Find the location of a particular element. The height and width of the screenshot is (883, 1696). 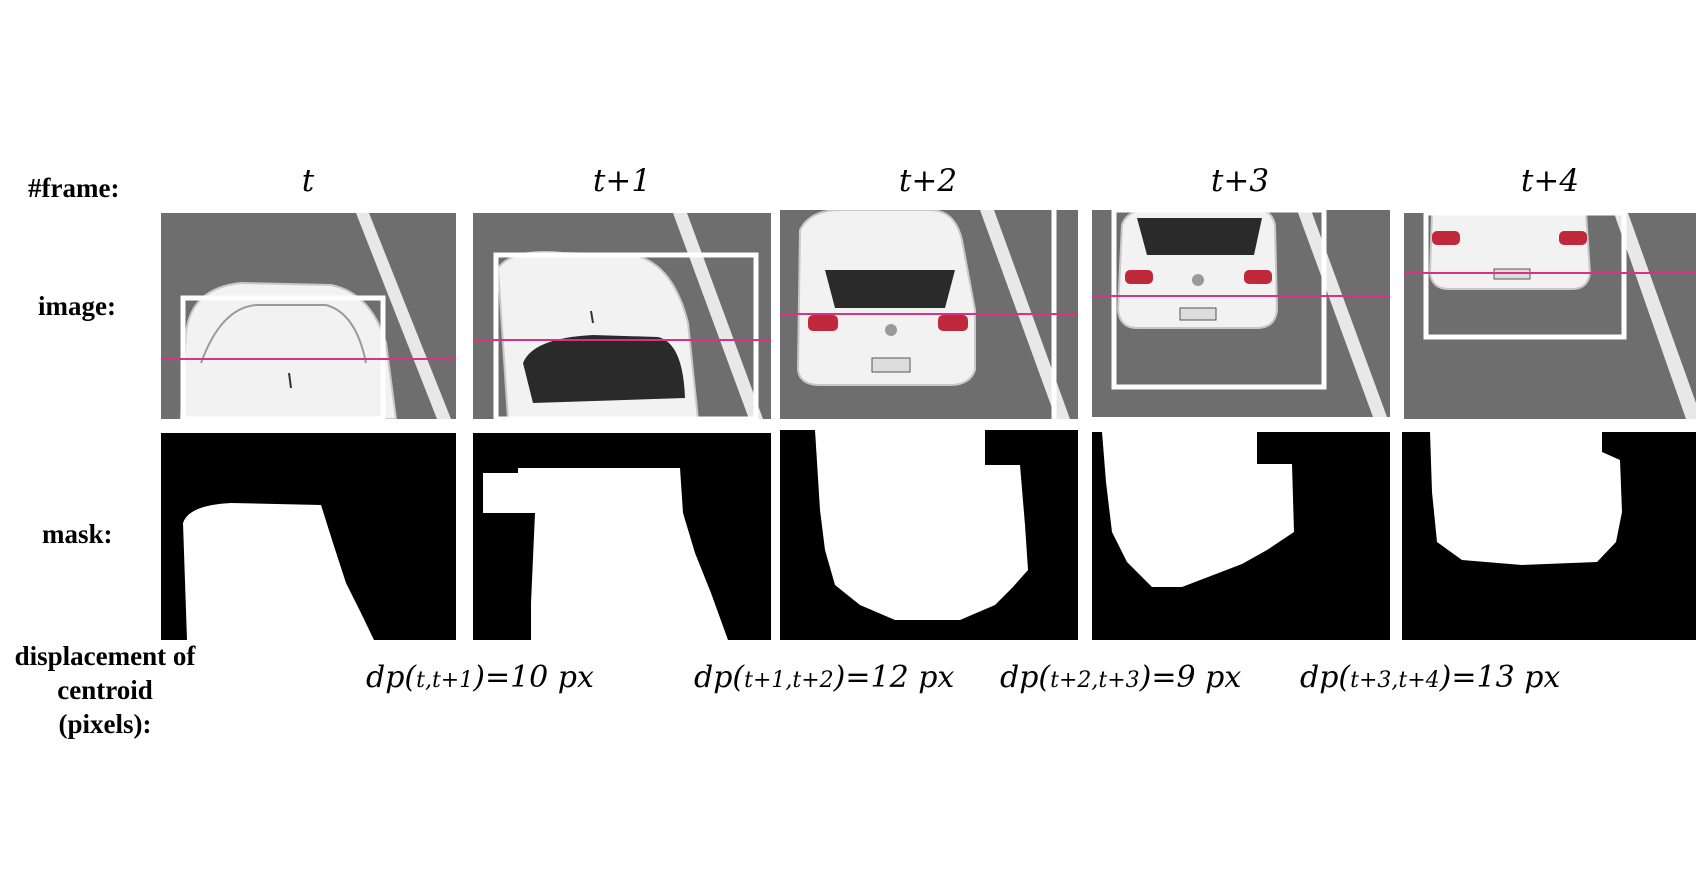

frame-label-t: t is located at coordinates (308, 181).